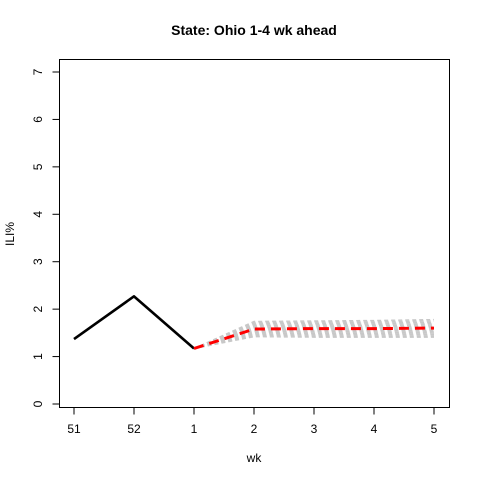 The width and height of the screenshot is (480, 480). I want to click on x-tick-label: 51, so click(74, 429).